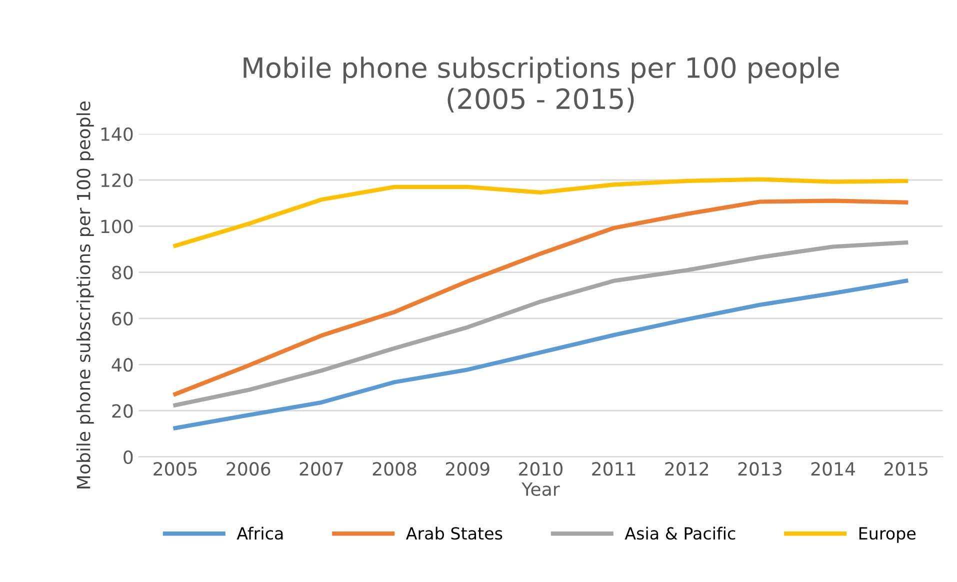 This screenshot has width=957, height=582. Describe the element at coordinates (833, 469) in the screenshot. I see `x-tick-label: 2014` at that location.